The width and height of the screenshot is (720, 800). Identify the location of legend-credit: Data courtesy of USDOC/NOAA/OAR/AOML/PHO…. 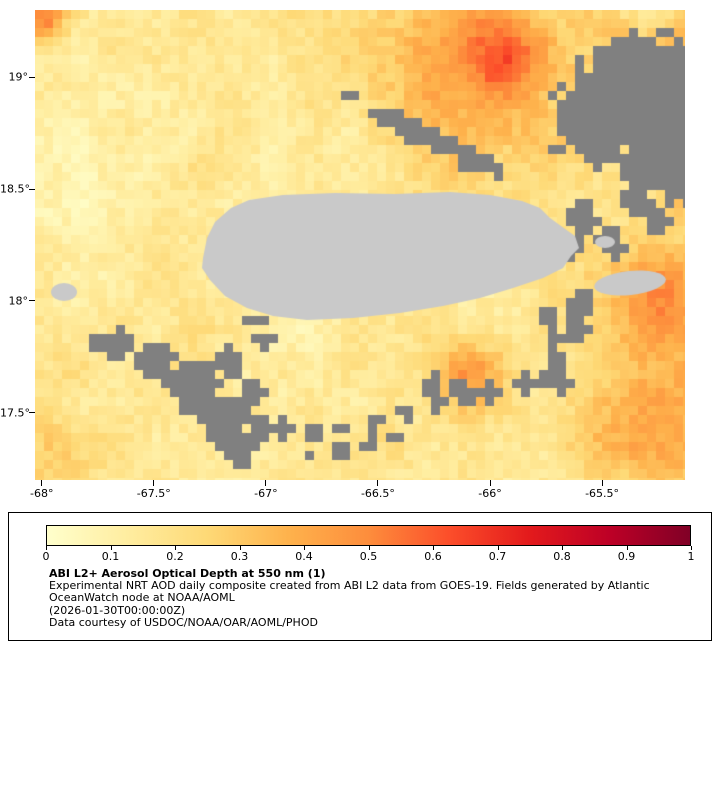
(183, 622).